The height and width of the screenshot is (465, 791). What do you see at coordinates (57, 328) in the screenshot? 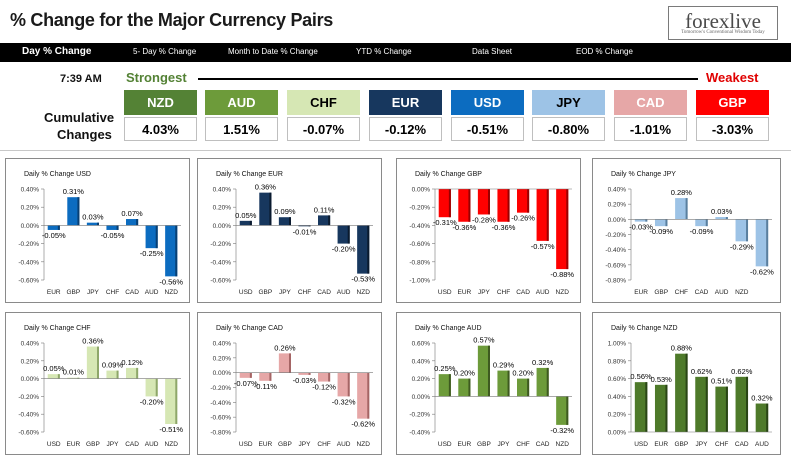
I see `chart-title: Daily % Change CHF` at bounding box center [57, 328].